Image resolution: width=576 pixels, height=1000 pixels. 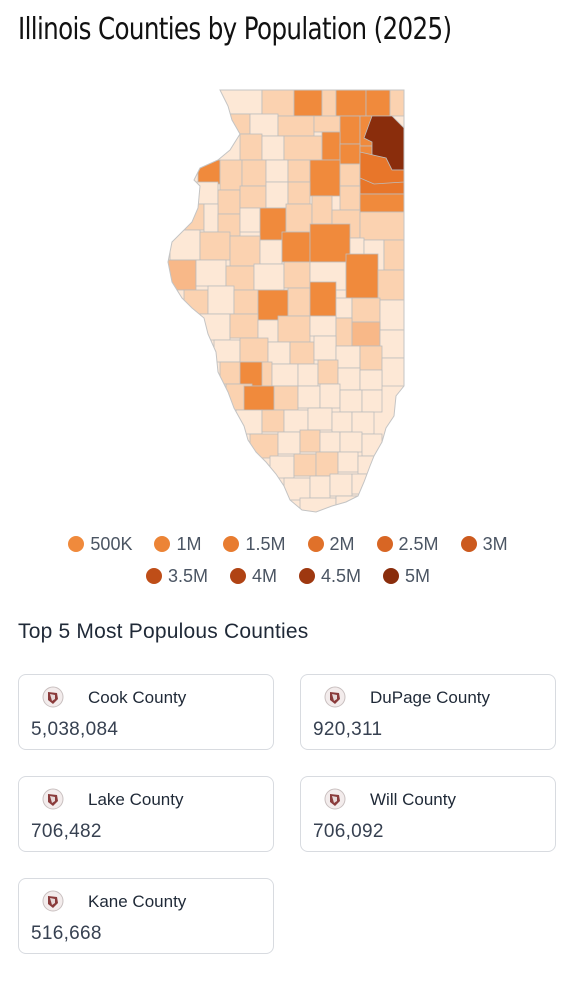 What do you see at coordinates (146, 712) in the screenshot?
I see `county-card: Cook County 5,038,084` at bounding box center [146, 712].